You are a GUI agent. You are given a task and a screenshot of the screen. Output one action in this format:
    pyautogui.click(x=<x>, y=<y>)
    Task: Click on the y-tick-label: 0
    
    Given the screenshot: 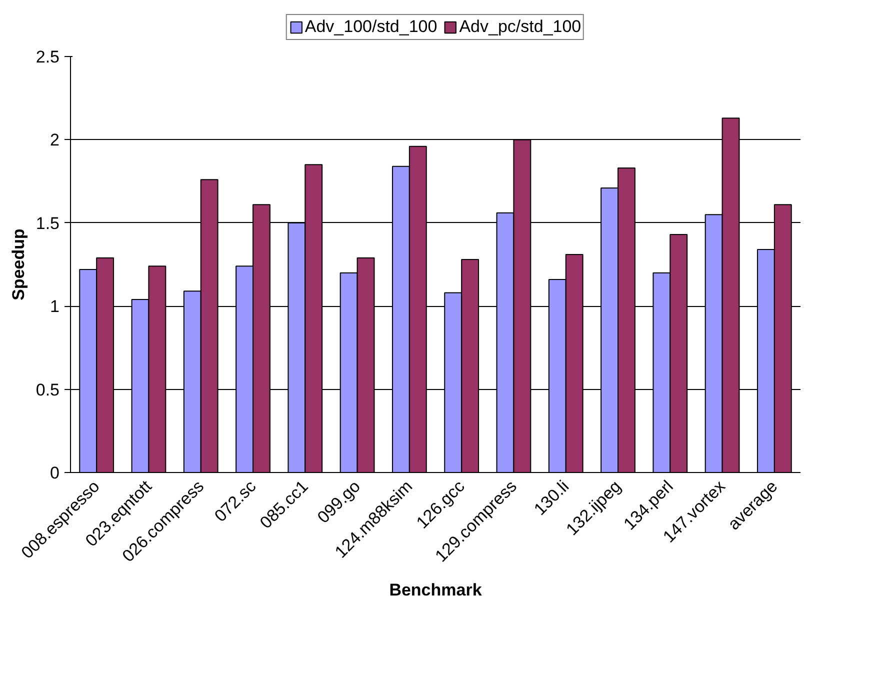 What is the action you would take?
    pyautogui.click(x=55, y=473)
    